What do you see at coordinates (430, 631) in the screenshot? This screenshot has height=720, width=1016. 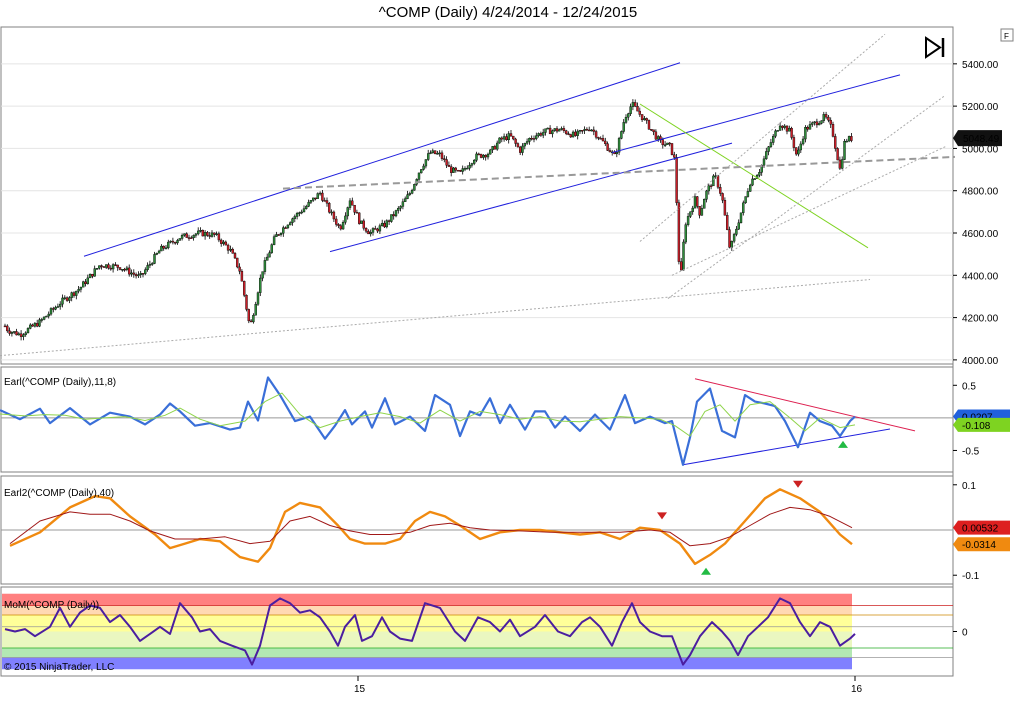 I see `mom-purple` at bounding box center [430, 631].